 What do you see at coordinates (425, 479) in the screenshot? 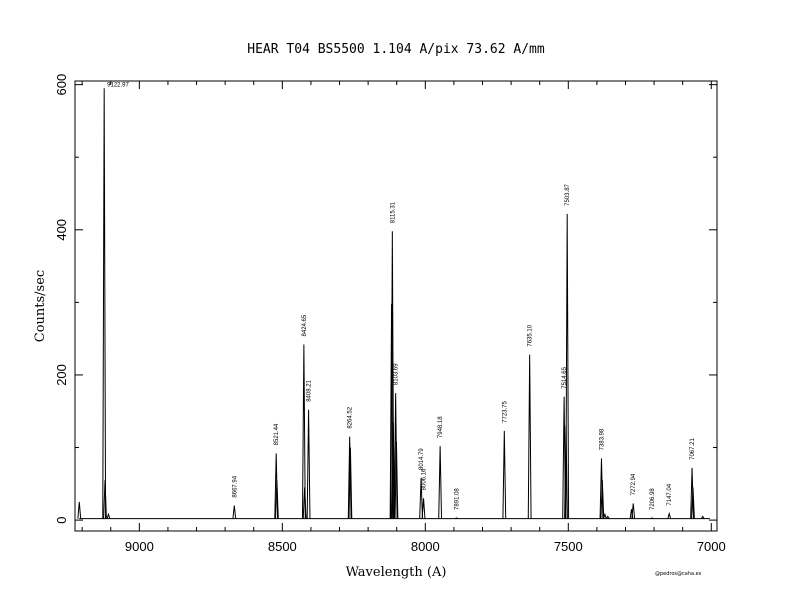
I see `line-label: 8006.16` at bounding box center [425, 479].